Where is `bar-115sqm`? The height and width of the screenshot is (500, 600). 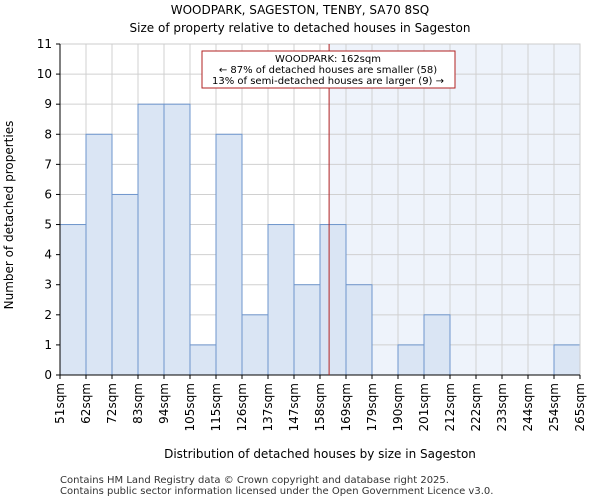
bar-115sqm is located at coordinates (229, 254).